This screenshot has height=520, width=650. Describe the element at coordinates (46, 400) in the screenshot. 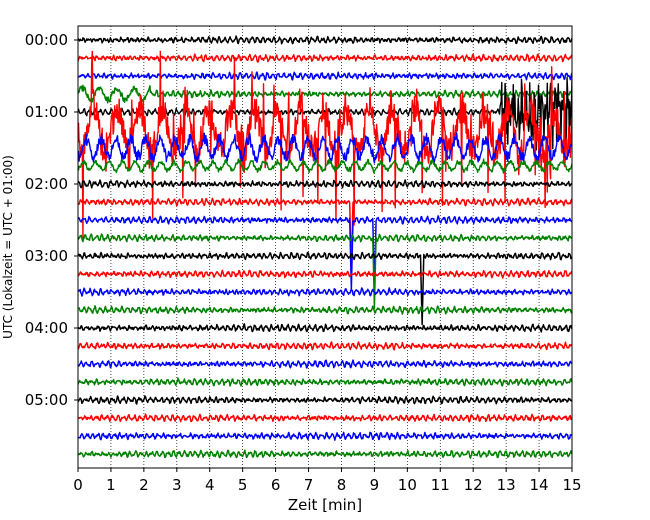

I see `y-tick-label-5: 05:00` at that location.